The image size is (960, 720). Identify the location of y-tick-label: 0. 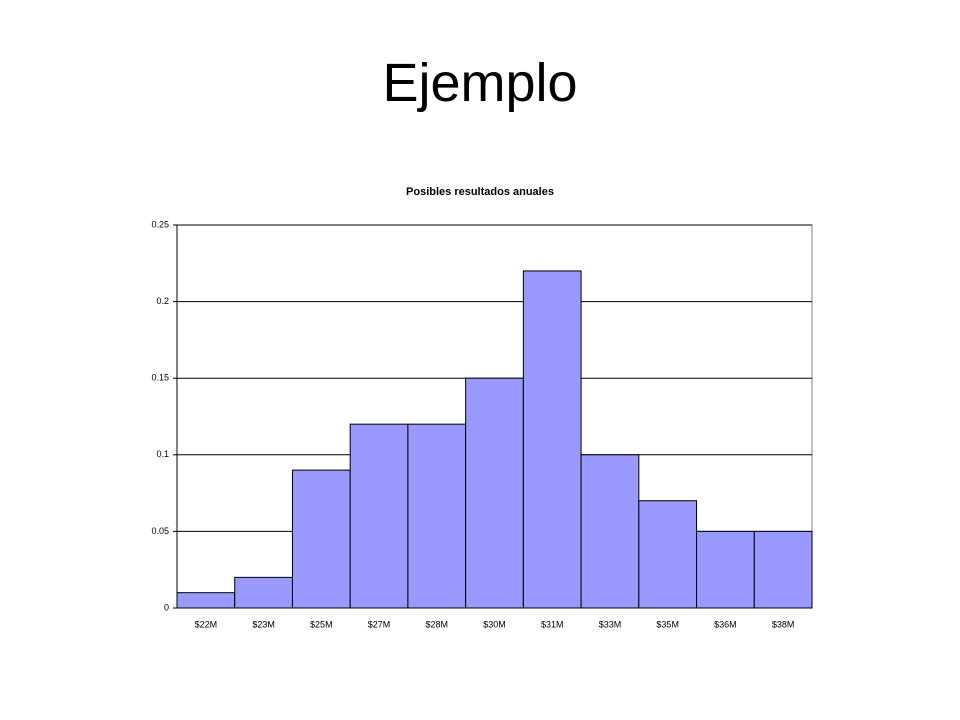
(166, 607).